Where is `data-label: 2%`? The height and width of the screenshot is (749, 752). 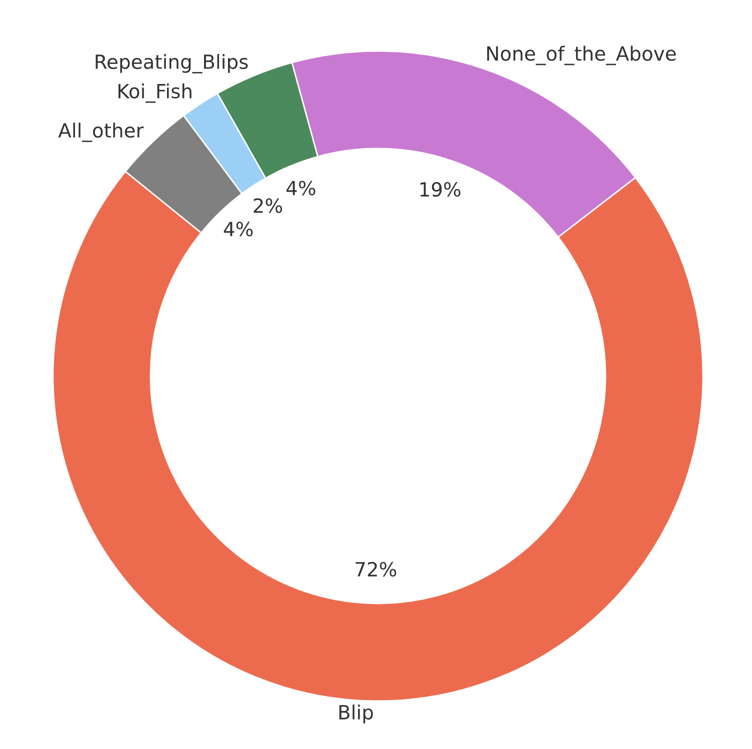
data-label: 2% is located at coordinates (268, 205).